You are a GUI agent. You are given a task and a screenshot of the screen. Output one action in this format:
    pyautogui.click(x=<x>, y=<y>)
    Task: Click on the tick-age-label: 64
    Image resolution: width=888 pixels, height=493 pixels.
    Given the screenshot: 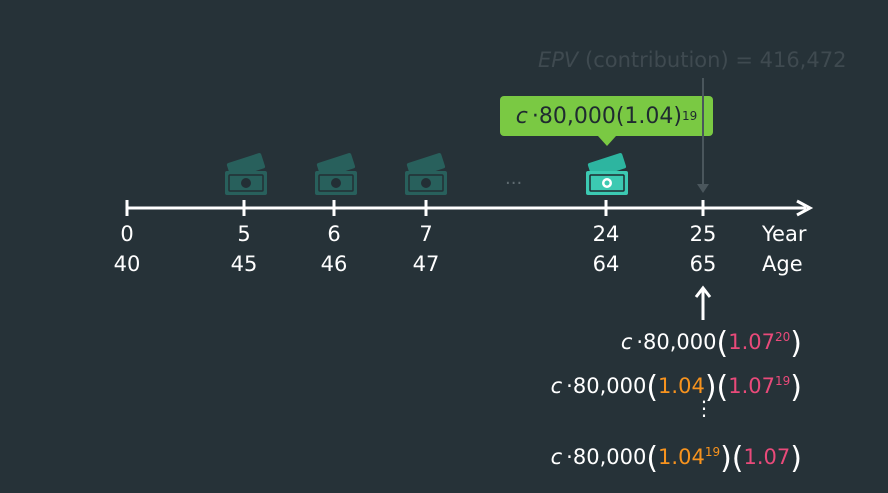 What is the action you would take?
    pyautogui.click(x=606, y=264)
    